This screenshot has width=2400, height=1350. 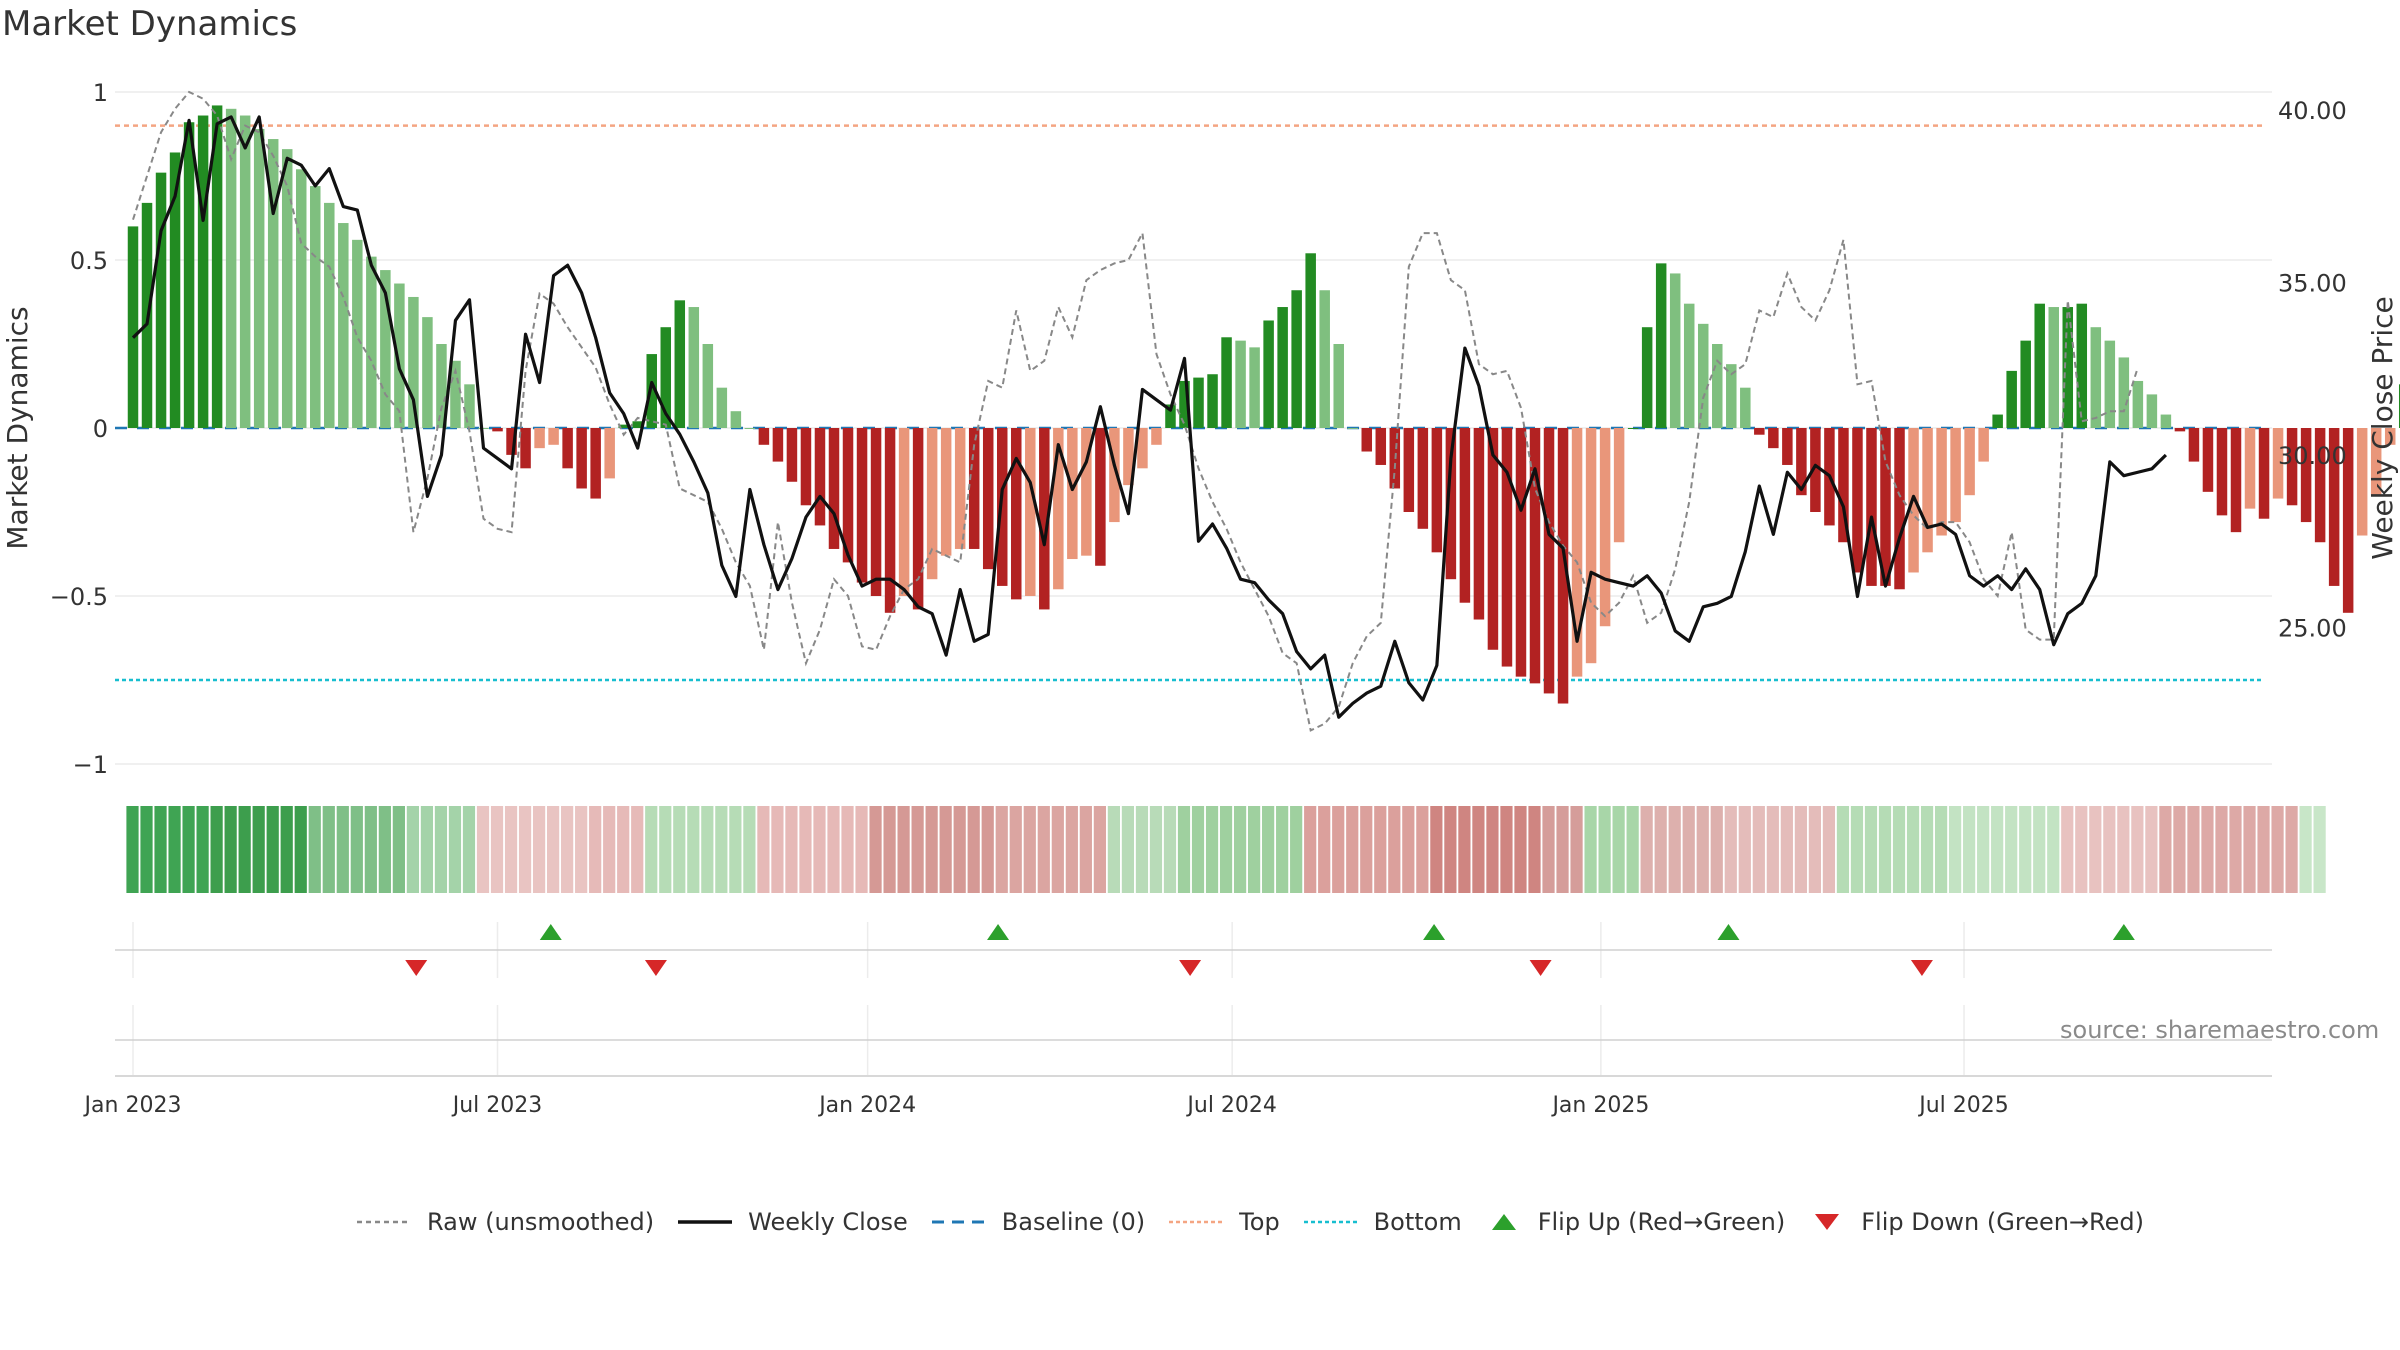 What do you see at coordinates (828, 1222) in the screenshot?
I see `legend-label-close: Weekly Close` at bounding box center [828, 1222].